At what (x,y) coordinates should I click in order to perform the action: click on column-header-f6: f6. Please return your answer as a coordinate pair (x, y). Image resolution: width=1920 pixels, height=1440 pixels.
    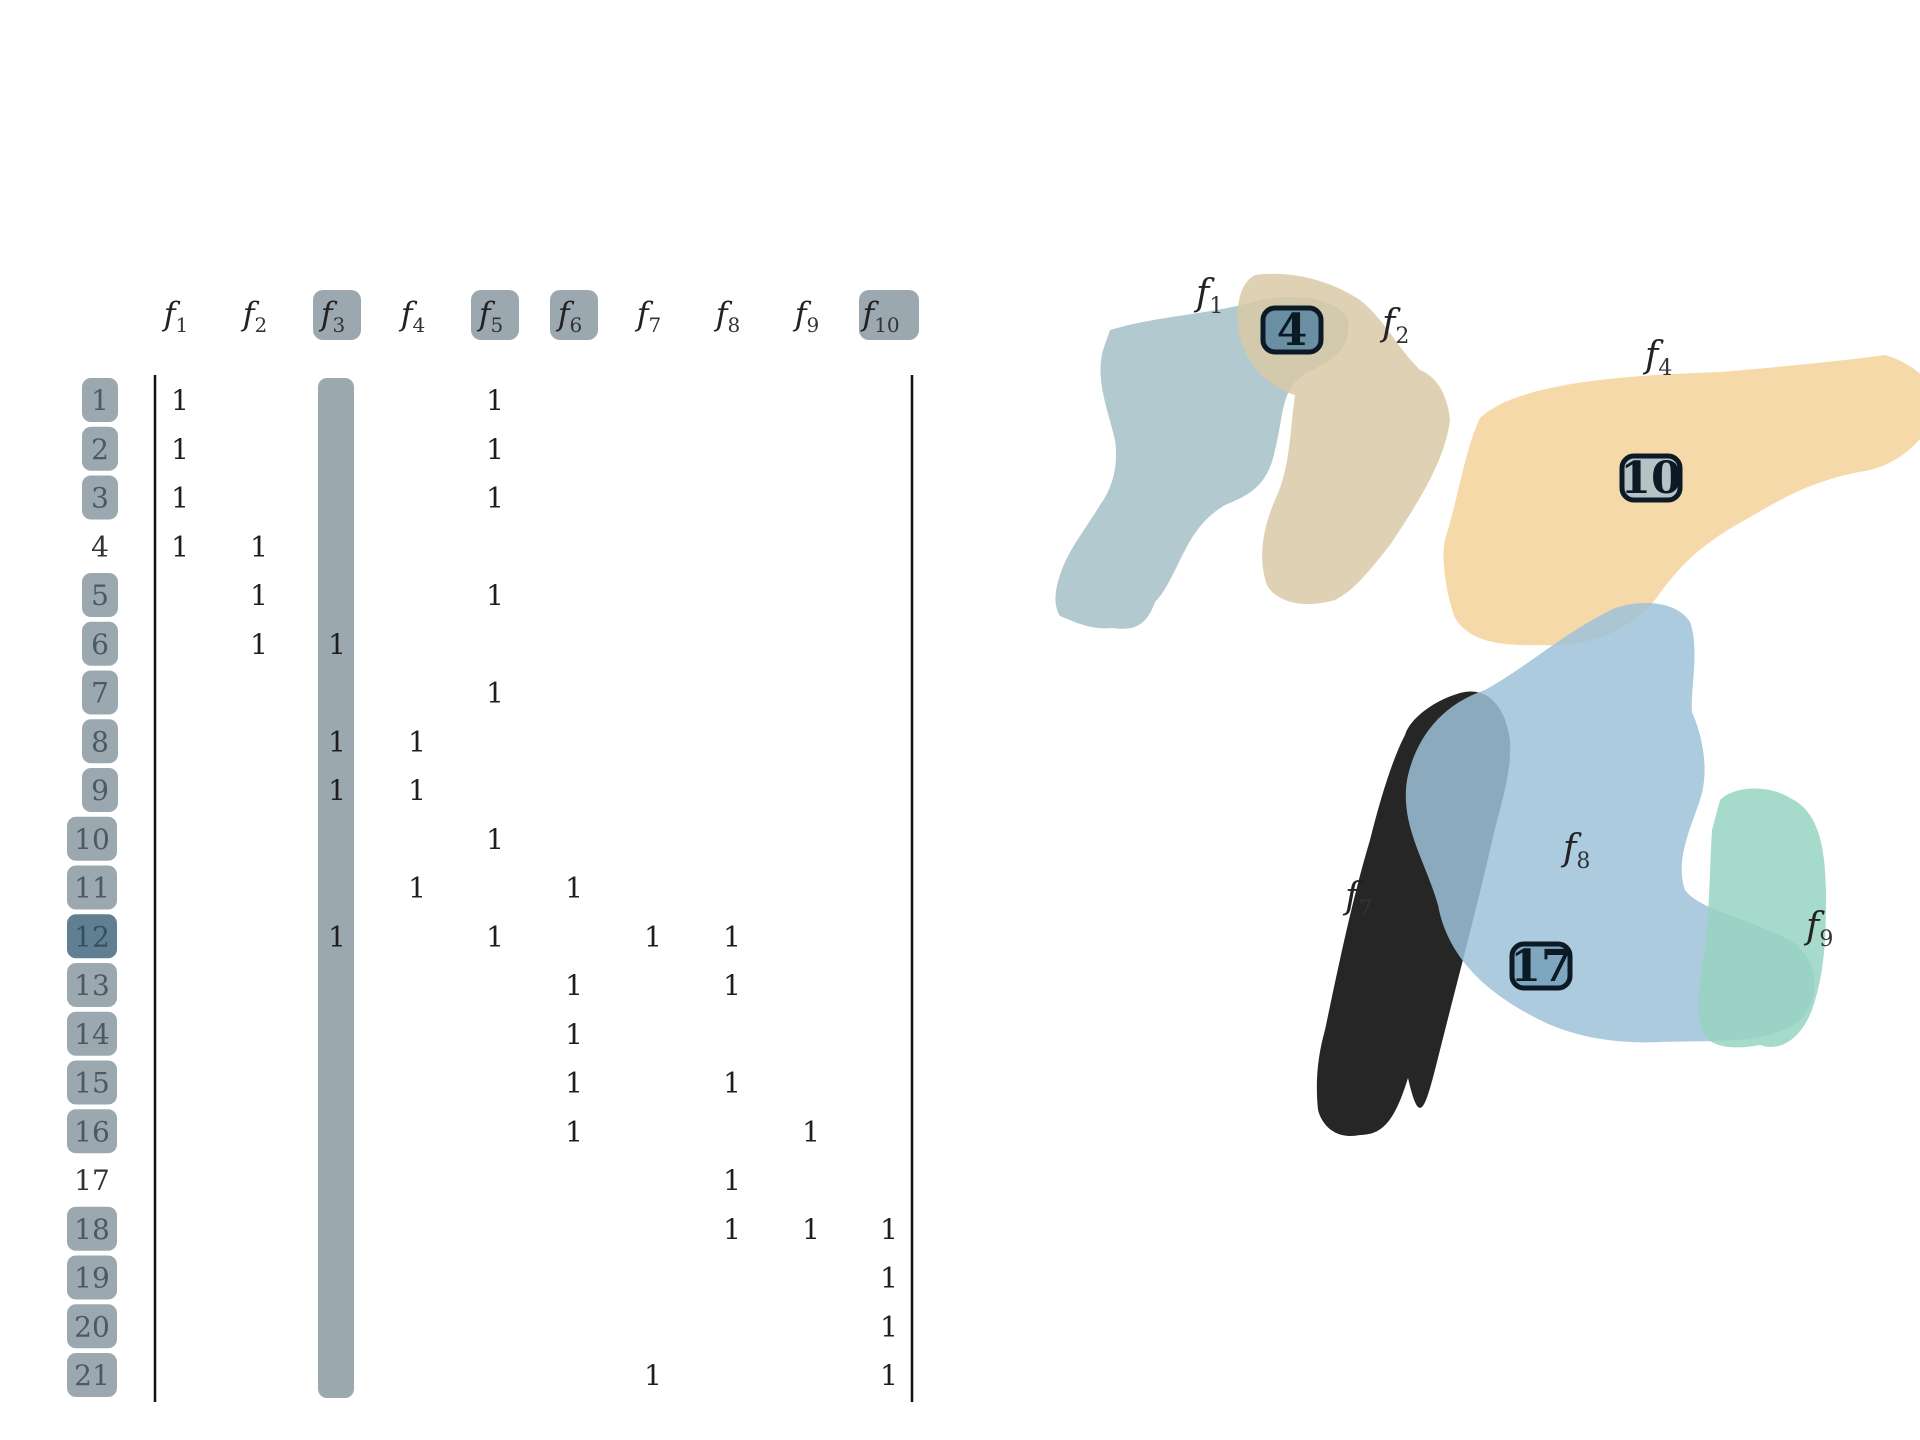
    Looking at the image, I should click on (574, 315).